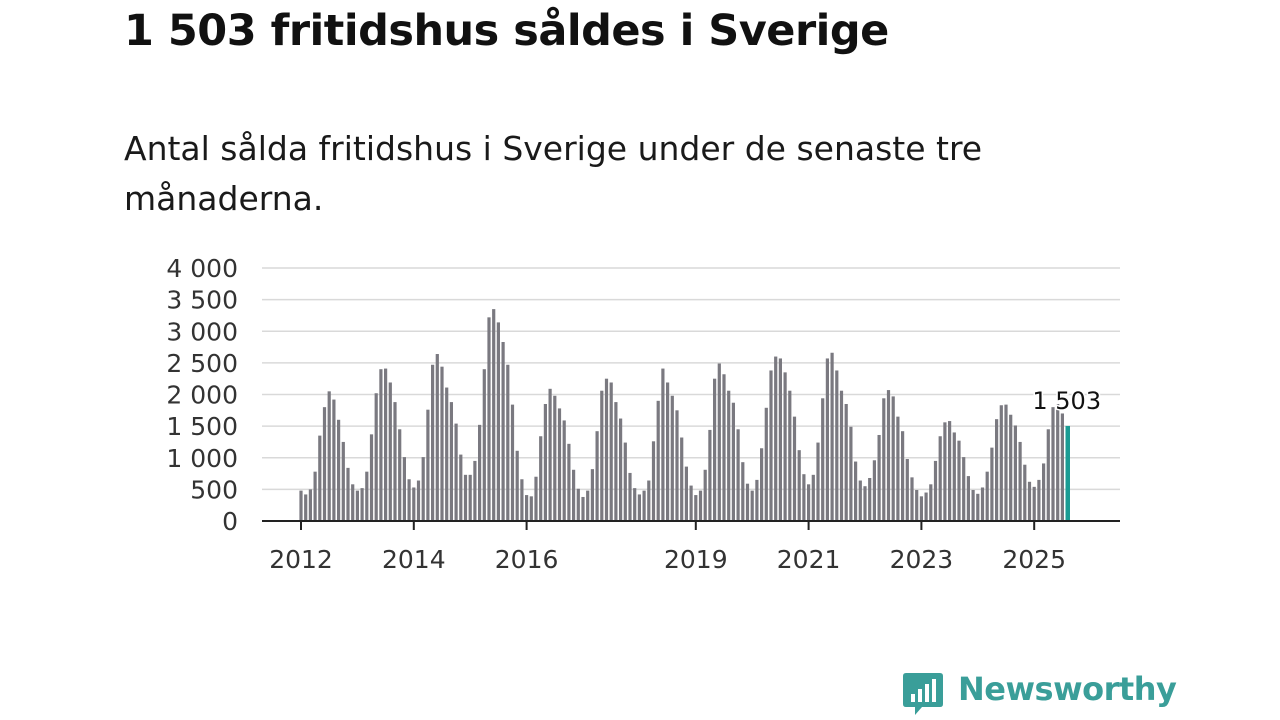 The image size is (1280, 720). Describe the element at coordinates (214, 489) in the screenshot. I see `y-tick-label: 500` at that location.